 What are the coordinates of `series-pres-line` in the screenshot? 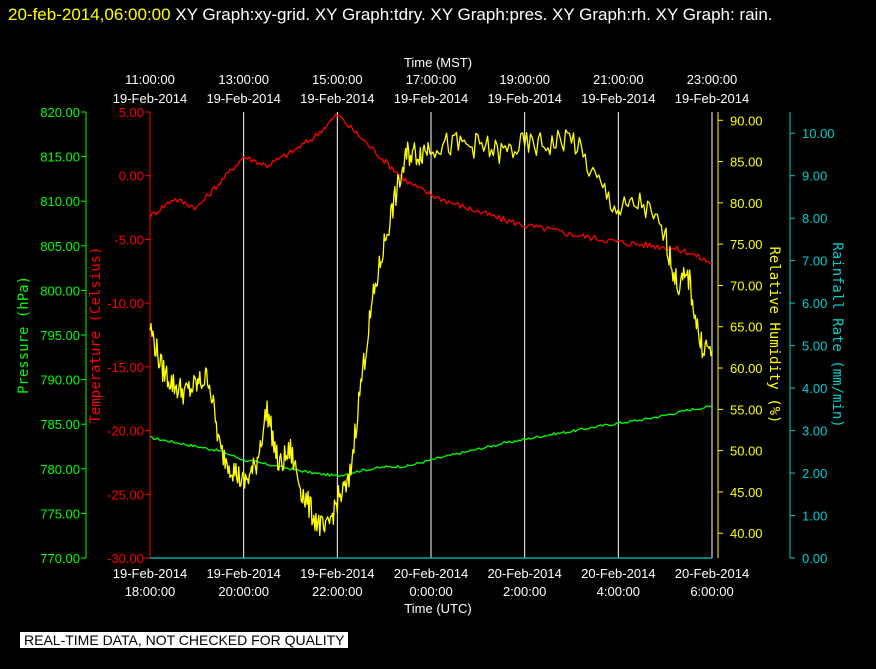 It's located at (431, 441).